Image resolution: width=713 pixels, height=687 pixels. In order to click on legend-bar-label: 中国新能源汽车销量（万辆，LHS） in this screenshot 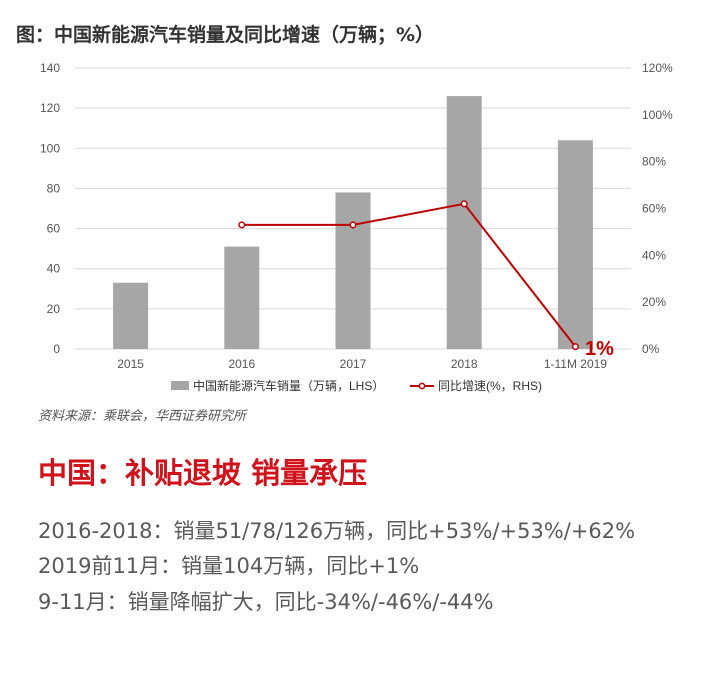, I will do `click(288, 385)`.